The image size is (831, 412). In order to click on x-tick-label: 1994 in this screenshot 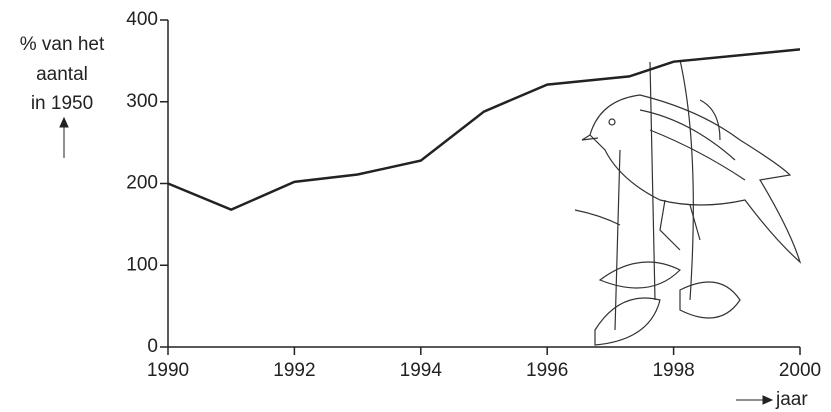, I will do `click(421, 370)`.